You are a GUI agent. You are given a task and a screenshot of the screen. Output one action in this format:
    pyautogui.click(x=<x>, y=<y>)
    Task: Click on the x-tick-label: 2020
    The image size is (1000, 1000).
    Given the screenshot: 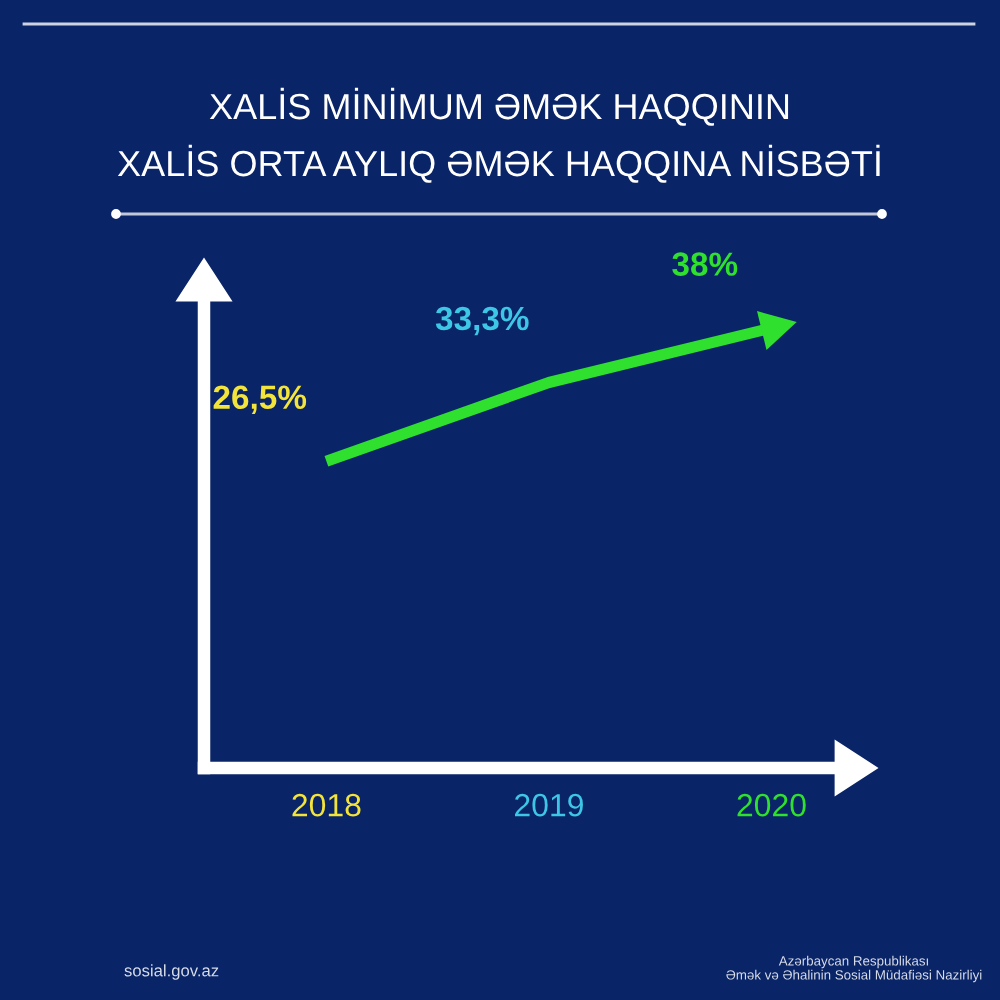 What is the action you would take?
    pyautogui.click(x=771, y=805)
    